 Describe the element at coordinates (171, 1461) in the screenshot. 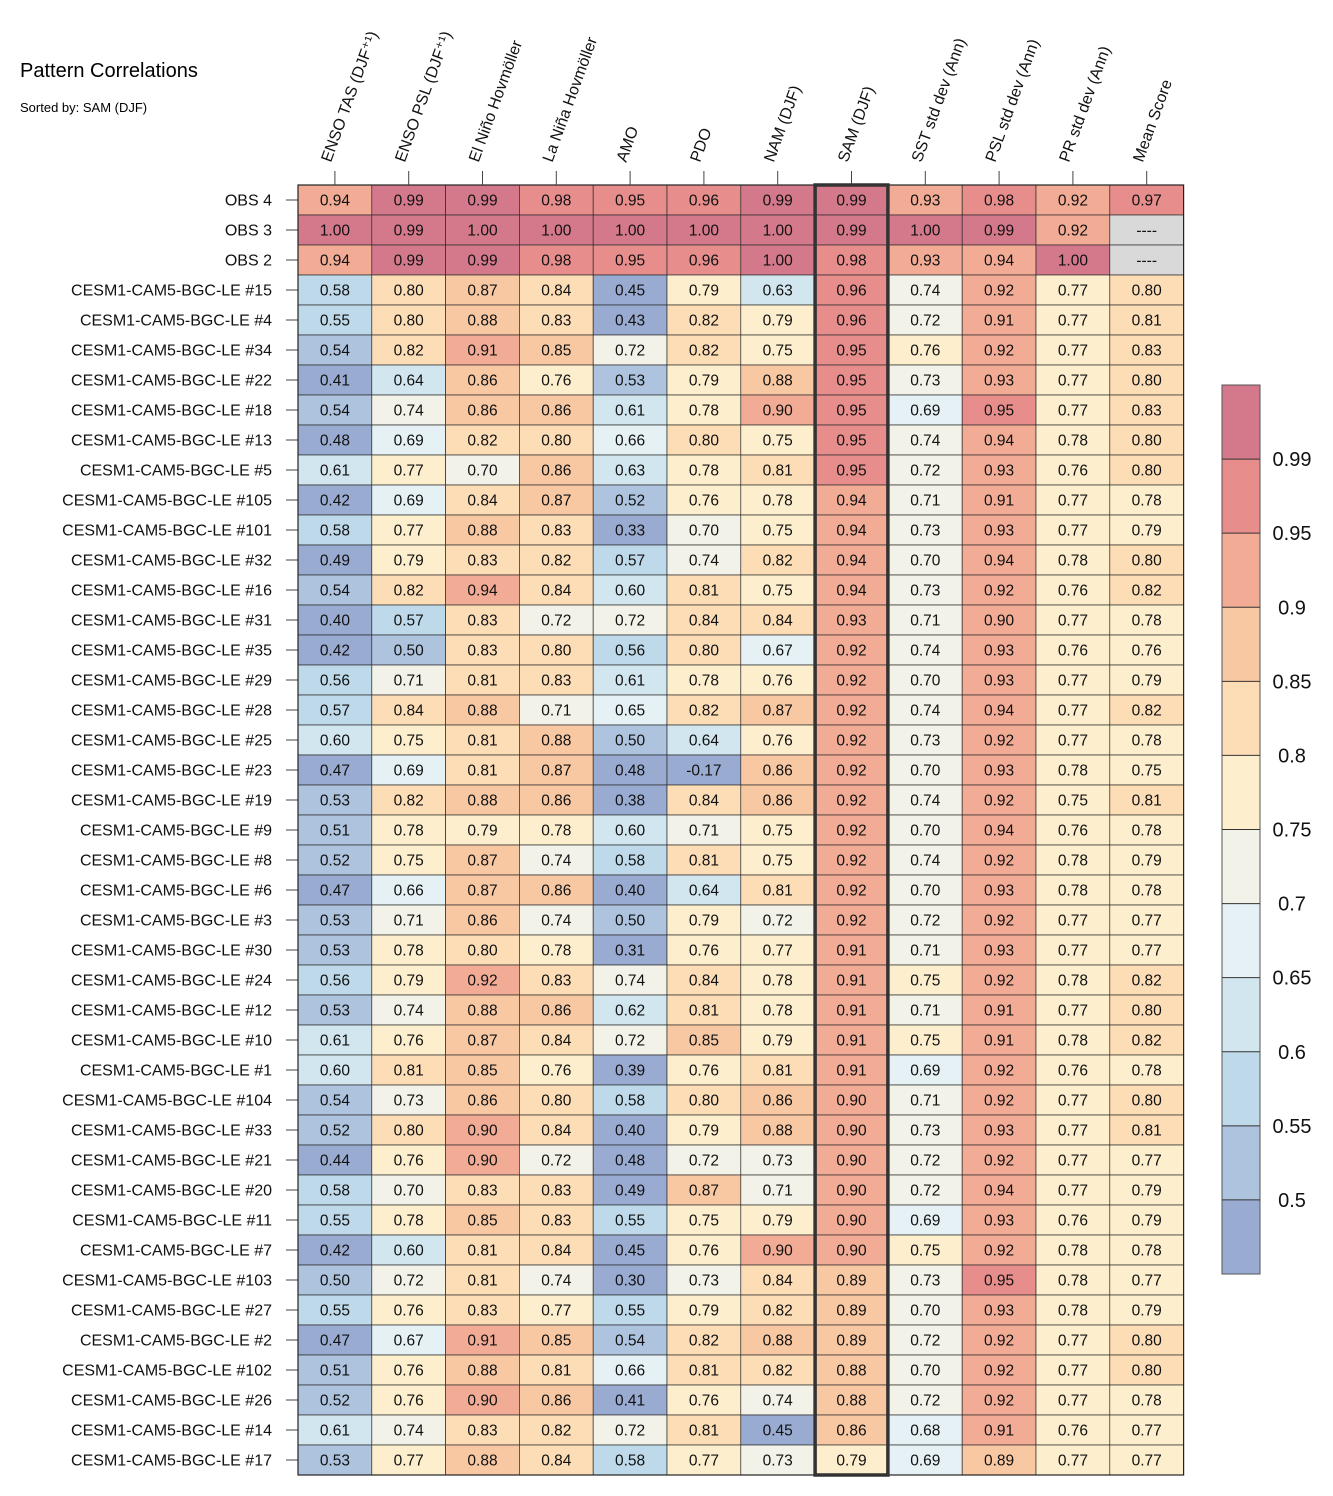

I see `row-label: CESM1-CAM5-BGC-LE #17` at that location.